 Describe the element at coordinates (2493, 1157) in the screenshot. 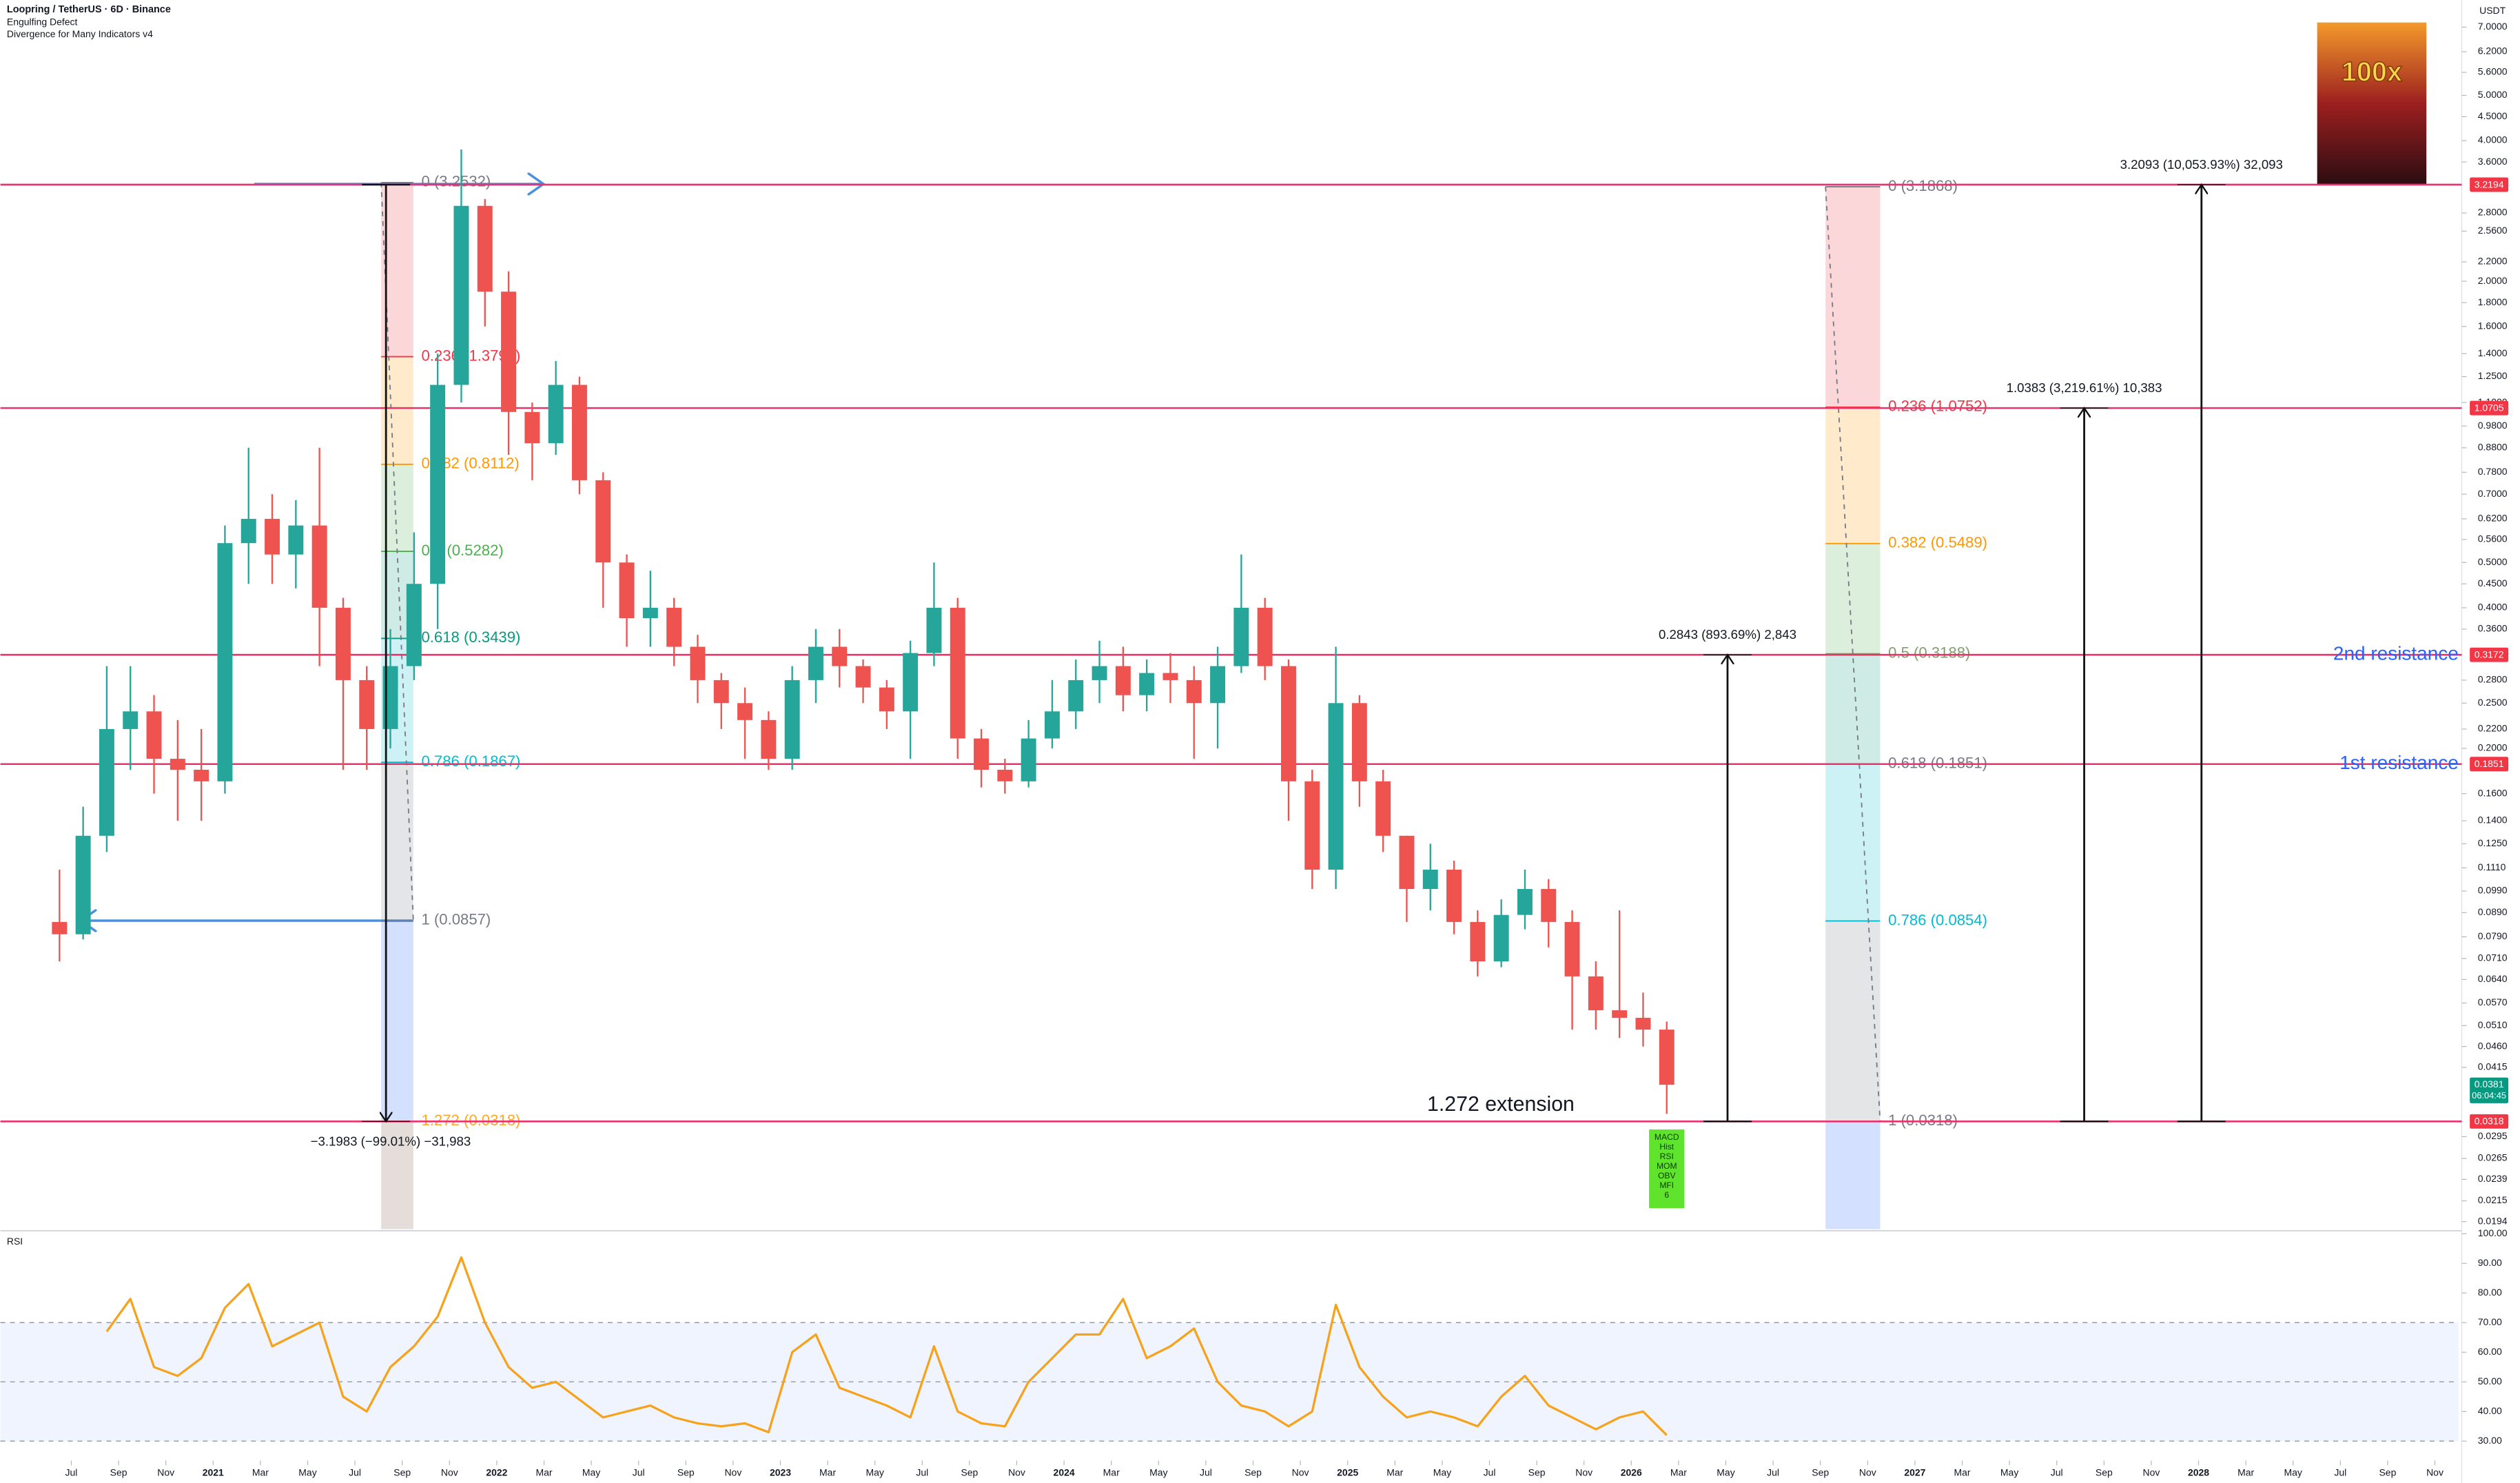

I see `y-tick-label: 0.0265` at that location.